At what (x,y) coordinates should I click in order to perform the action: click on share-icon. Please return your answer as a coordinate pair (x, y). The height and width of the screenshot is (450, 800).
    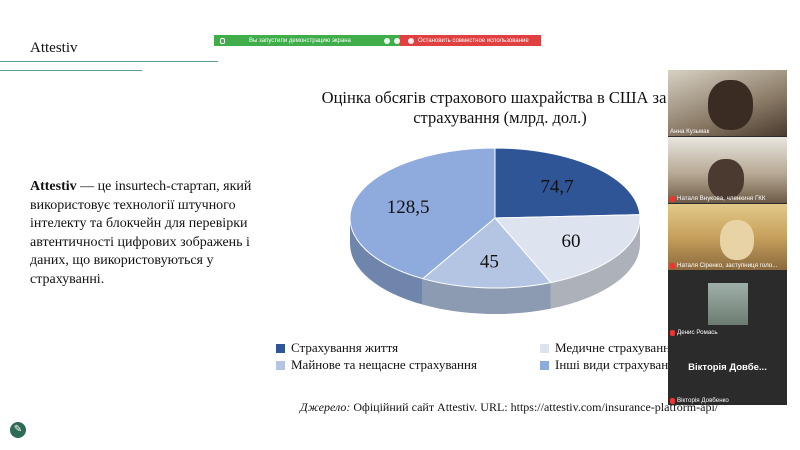
    Looking at the image, I should click on (222, 40).